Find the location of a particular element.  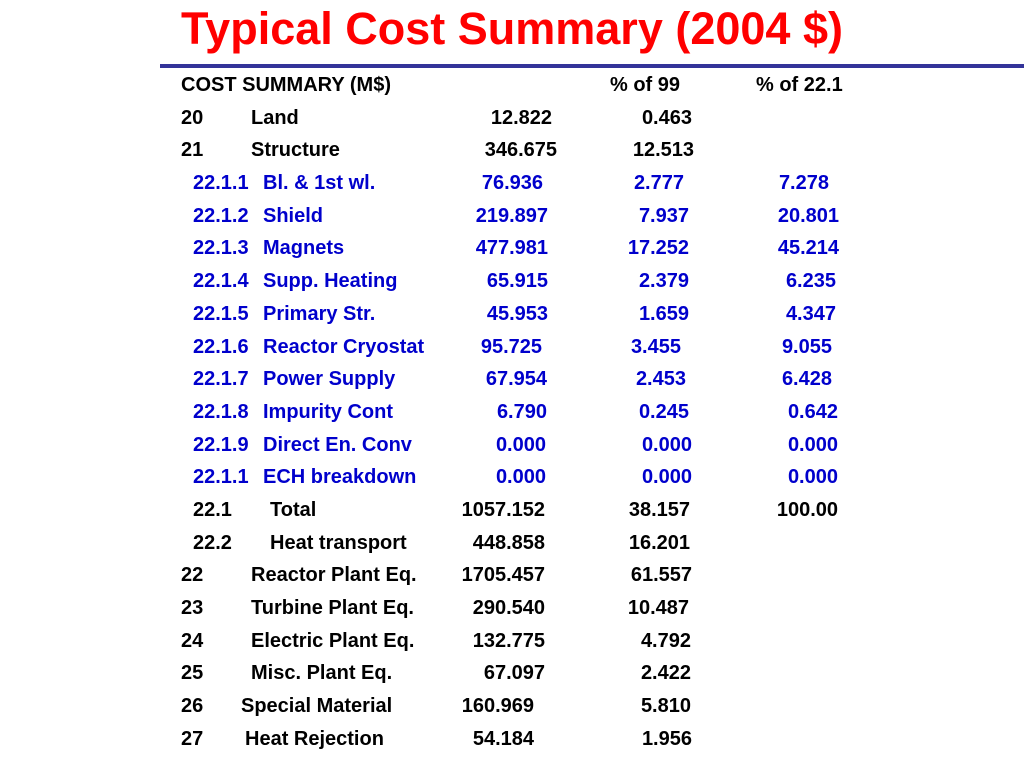

row-pct99: 4.792 is located at coordinates (665, 640).